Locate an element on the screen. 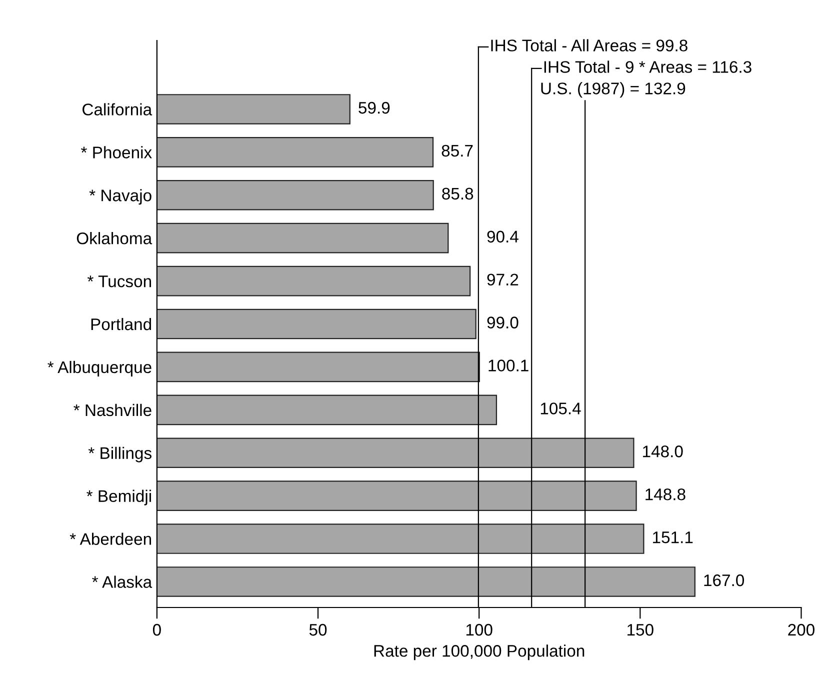 The height and width of the screenshot is (675, 826). data-label: 90.4 is located at coordinates (502, 236).